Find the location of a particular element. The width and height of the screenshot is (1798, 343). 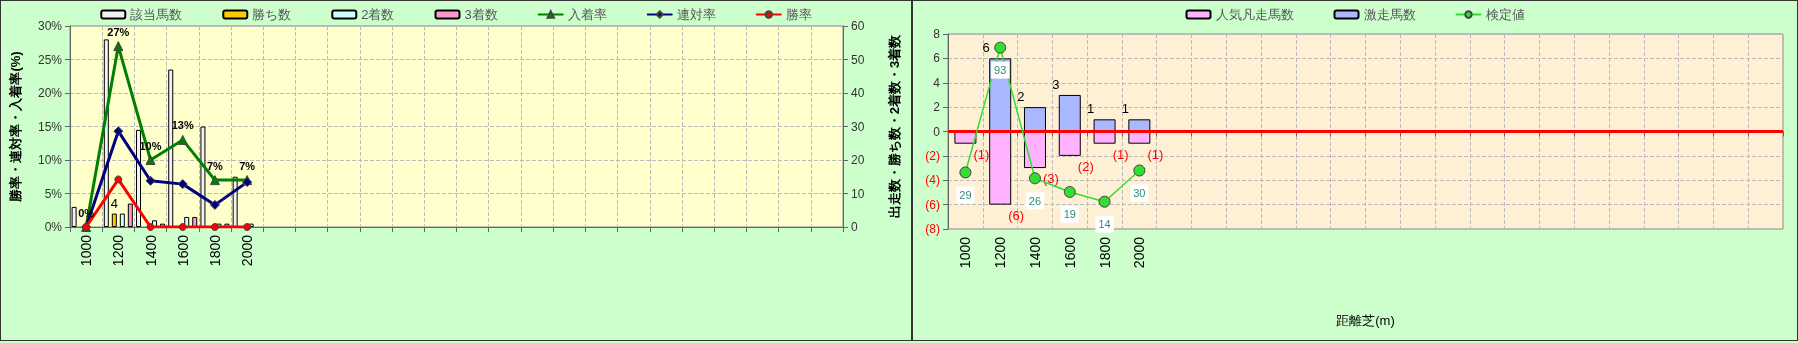

legend-label: 3着数 is located at coordinates (481, 14).